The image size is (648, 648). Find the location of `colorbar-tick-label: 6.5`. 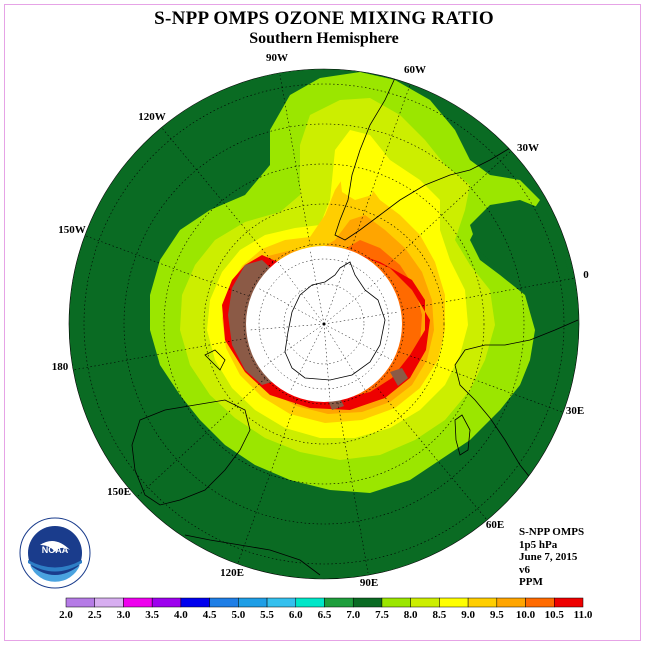

colorbar-tick-label: 6.5 is located at coordinates (324, 615).